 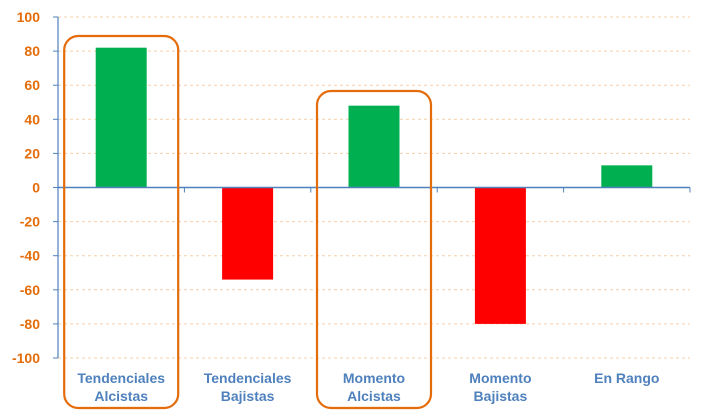 What do you see at coordinates (374, 249) in the screenshot?
I see `highlight-box` at bounding box center [374, 249].